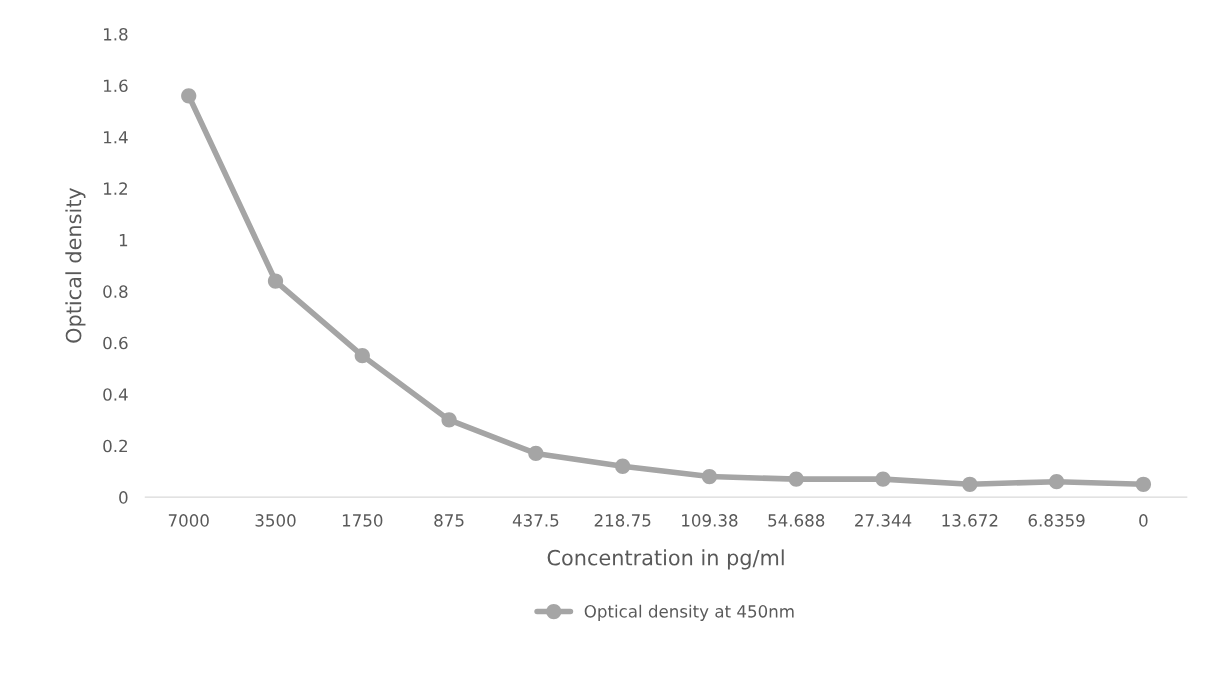 Image resolution: width=1211 pixels, height=681 pixels. Describe the element at coordinates (535, 520) in the screenshot. I see `x-tick-label: 437.5` at that location.